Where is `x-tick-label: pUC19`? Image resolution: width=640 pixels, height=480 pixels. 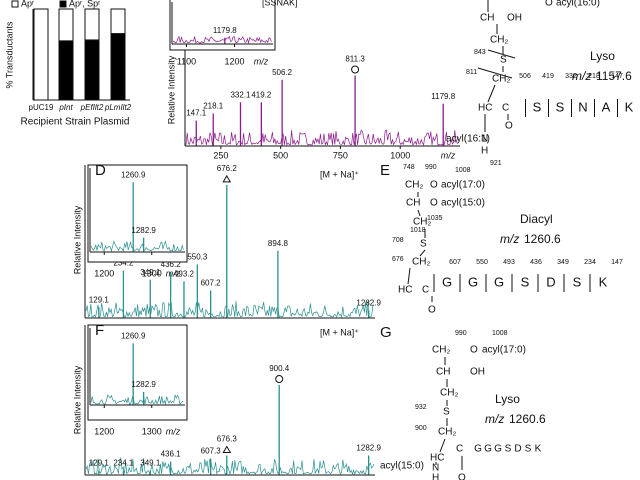
x-tick-label: pUC19 is located at coordinates (41, 107).